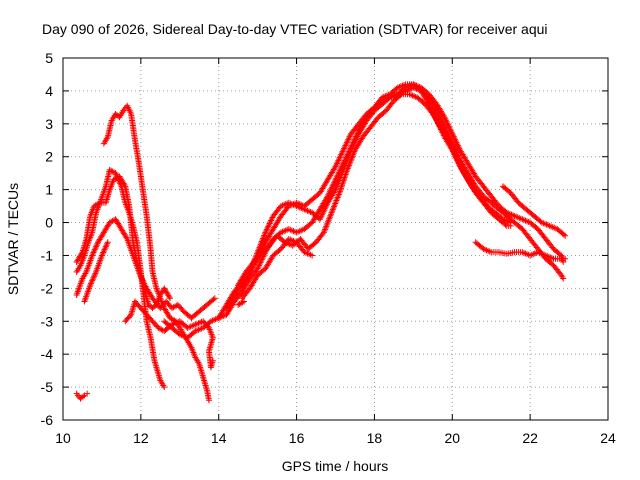 The height and width of the screenshot is (480, 640). I want to click on x-axis-label: GPS time / hours, so click(335, 466).